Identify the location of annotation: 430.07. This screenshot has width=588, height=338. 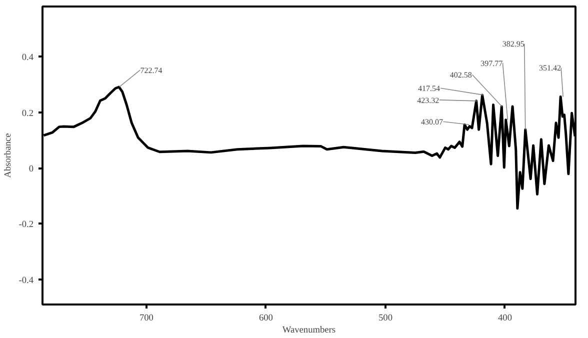
(432, 122).